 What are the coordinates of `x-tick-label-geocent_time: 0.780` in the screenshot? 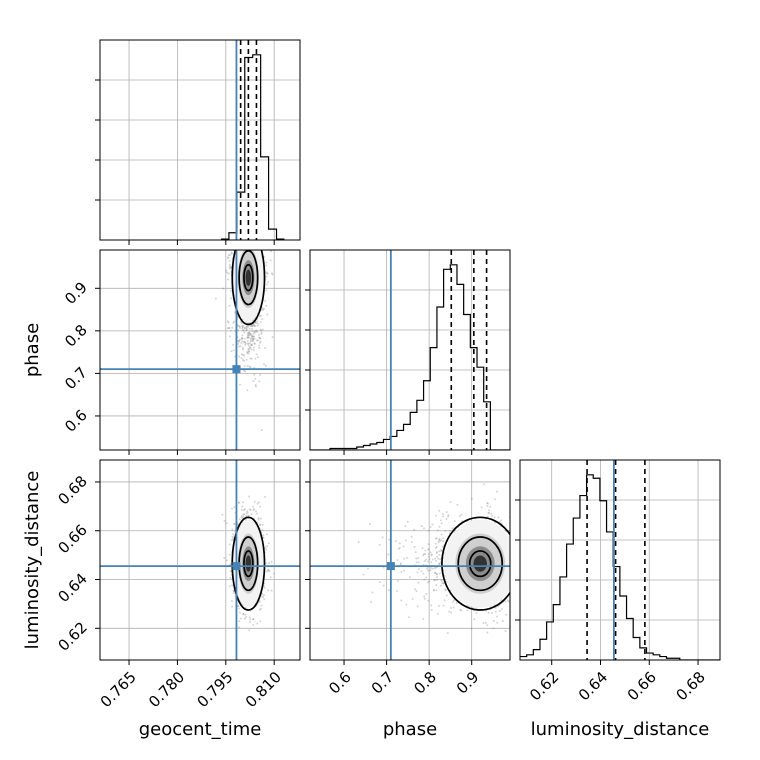 It's located at (166, 689).